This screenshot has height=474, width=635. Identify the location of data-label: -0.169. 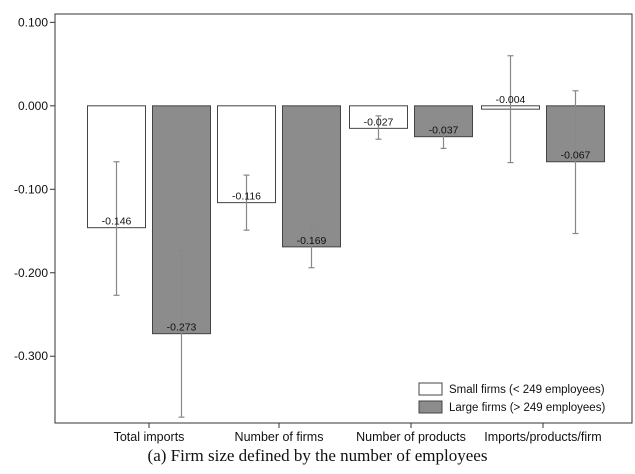
(312, 241).